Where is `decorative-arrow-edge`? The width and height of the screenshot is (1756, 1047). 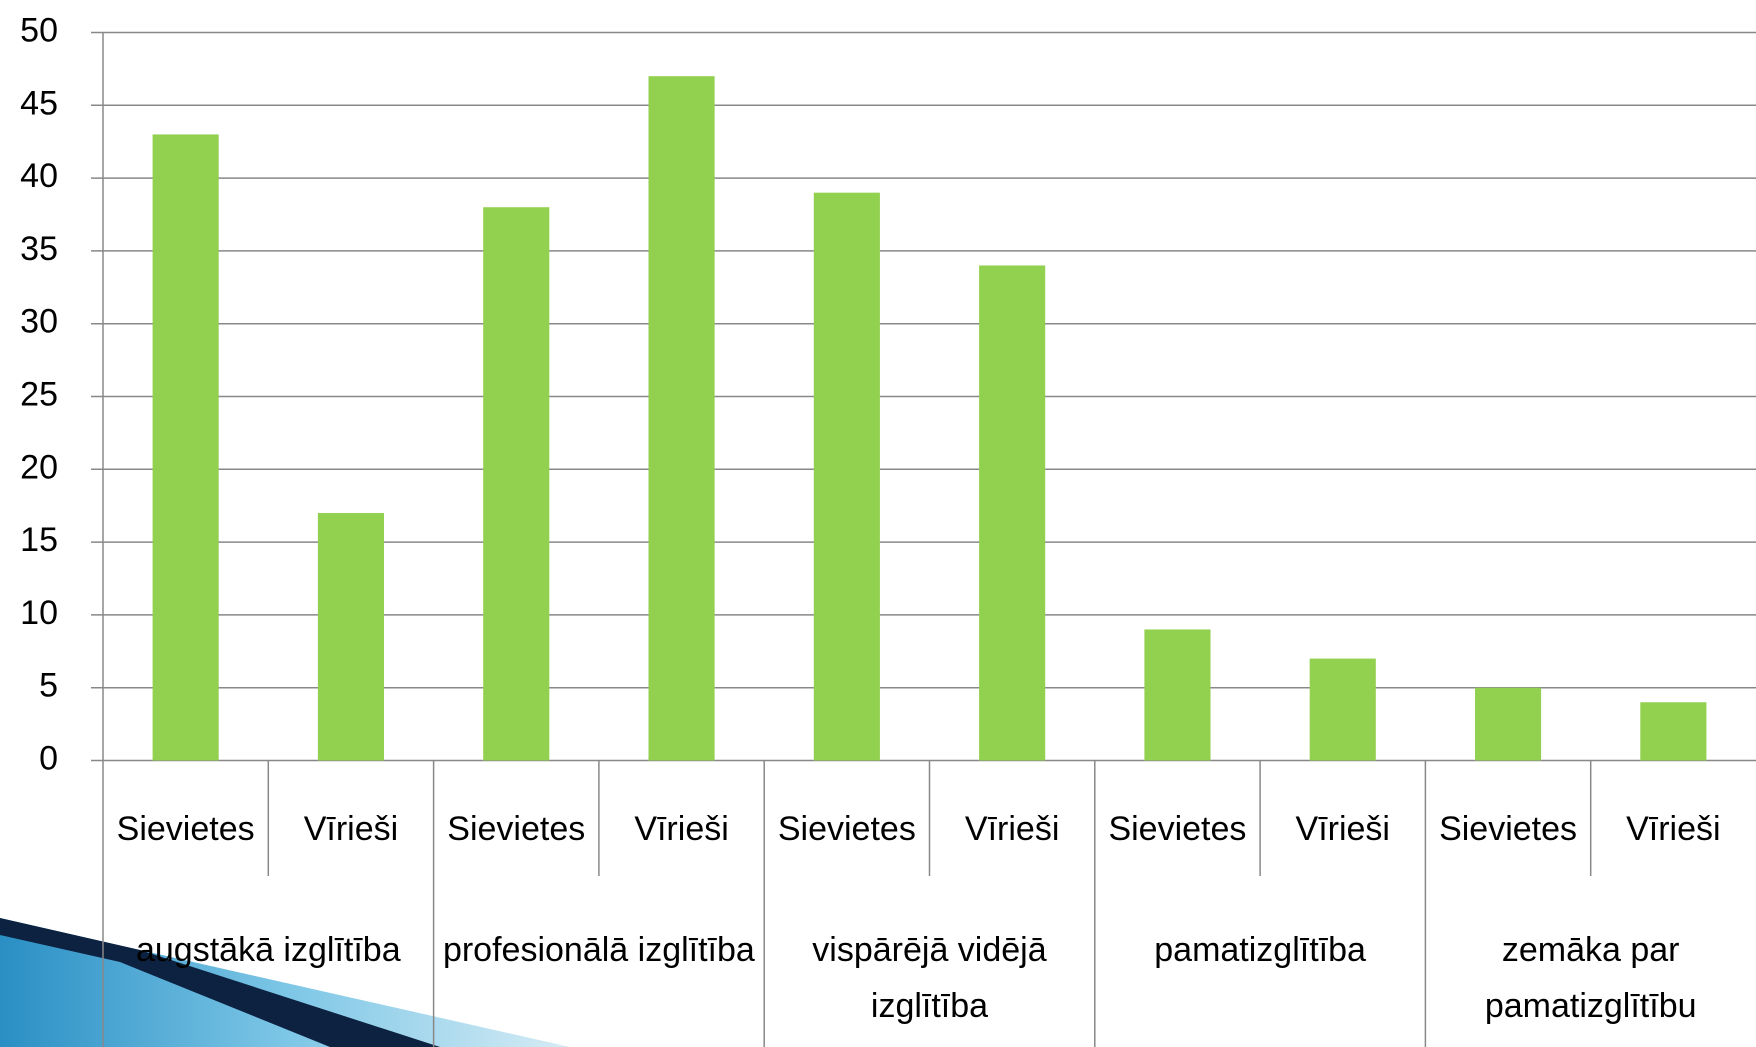 decorative-arrow-edge is located at coordinates (220, 982).